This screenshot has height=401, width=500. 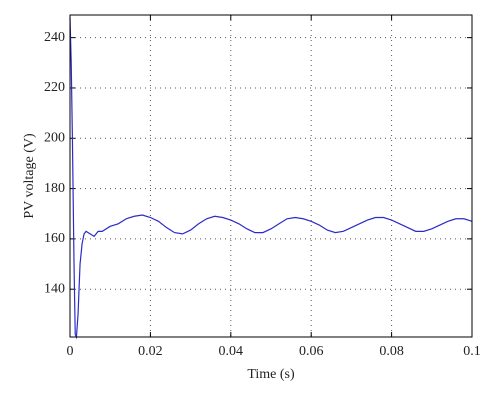 What do you see at coordinates (54, 288) in the screenshot?
I see `y-tick-label: 140` at bounding box center [54, 288].